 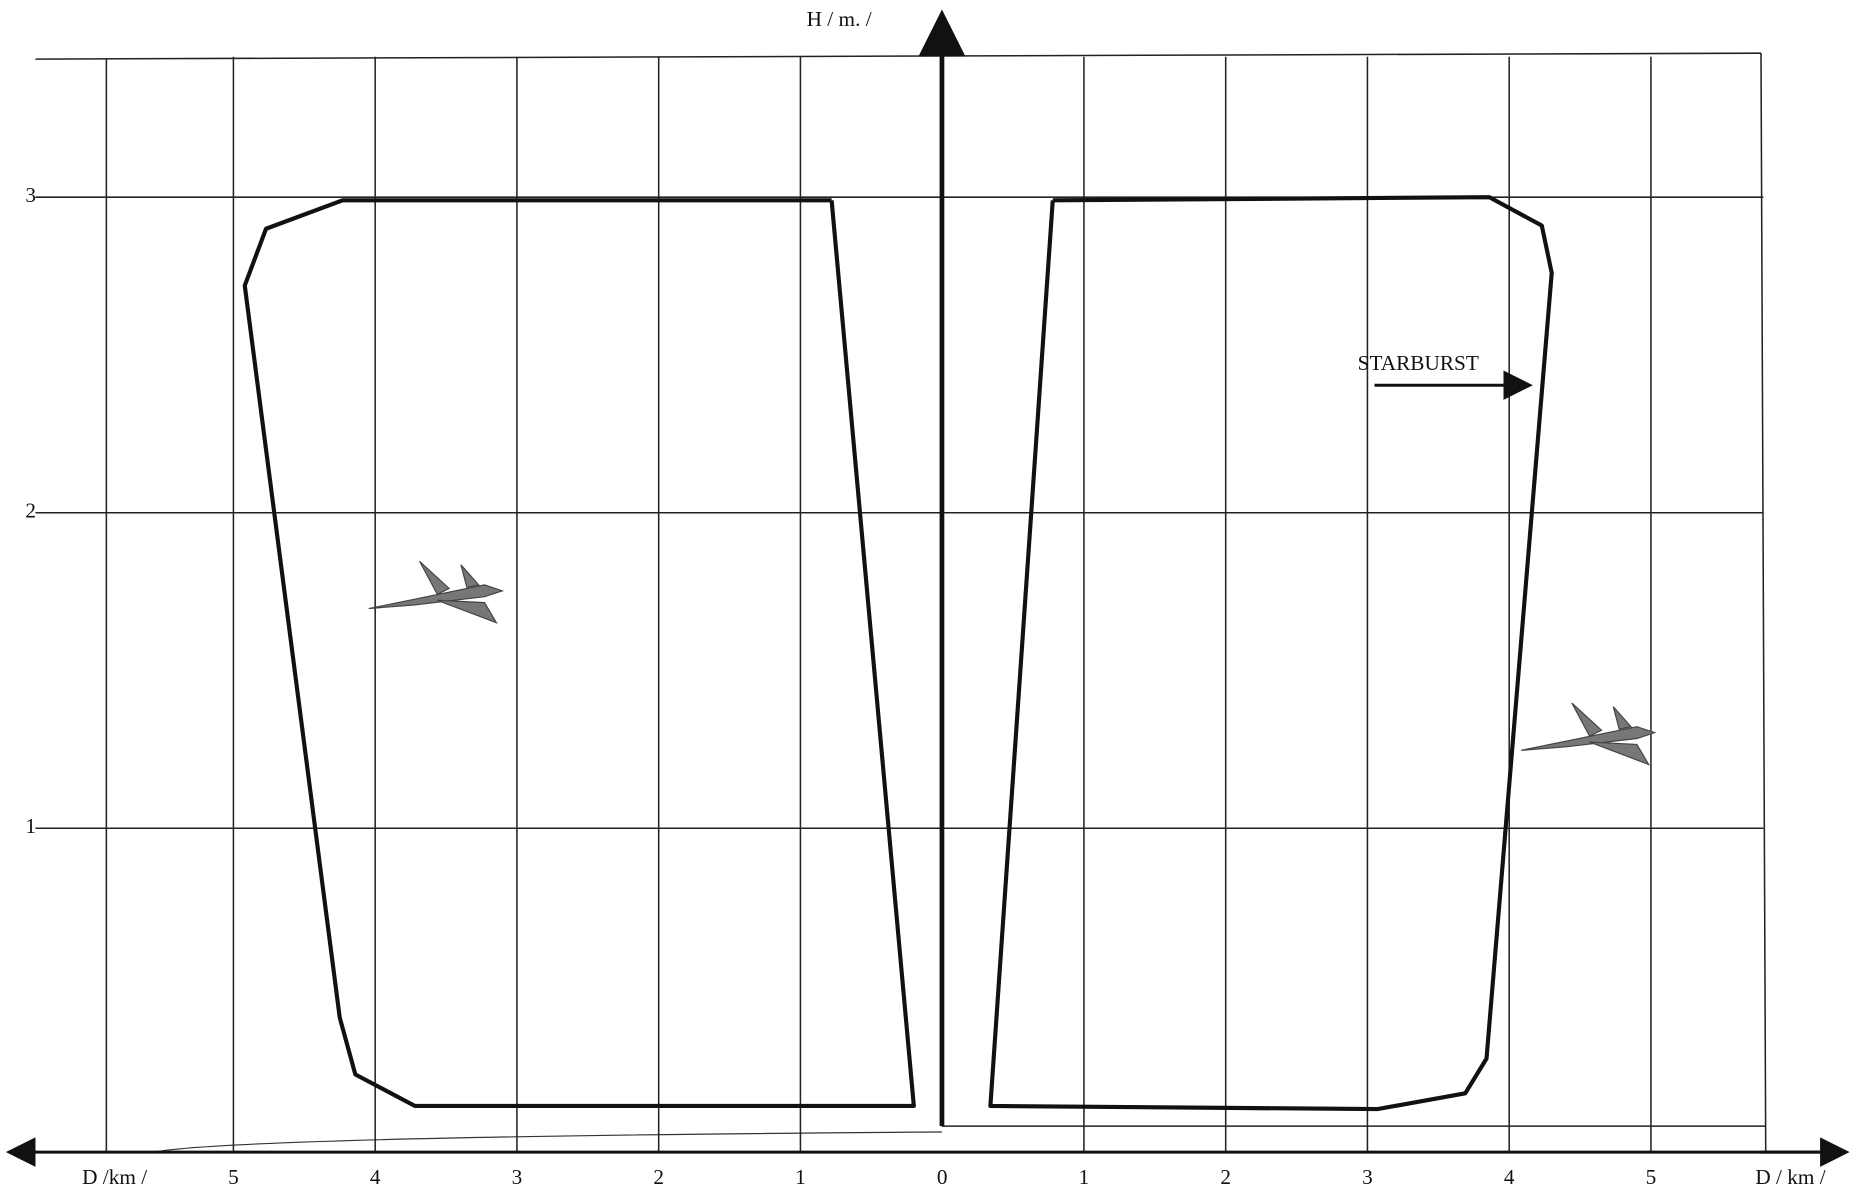 I want to click on y-tick-label: 3, so click(x=30, y=195).